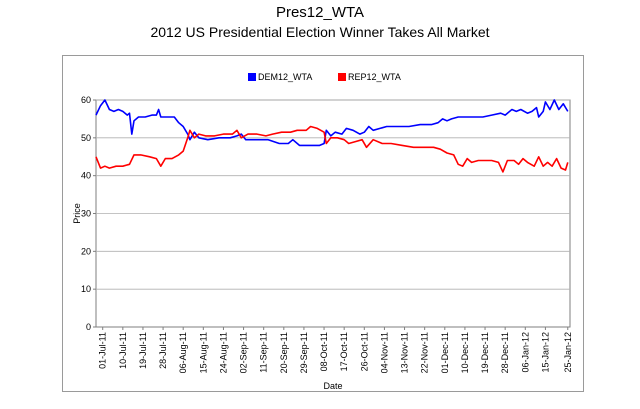 This screenshot has height=409, width=640. I want to click on y-tick-label: 0, so click(88, 327).